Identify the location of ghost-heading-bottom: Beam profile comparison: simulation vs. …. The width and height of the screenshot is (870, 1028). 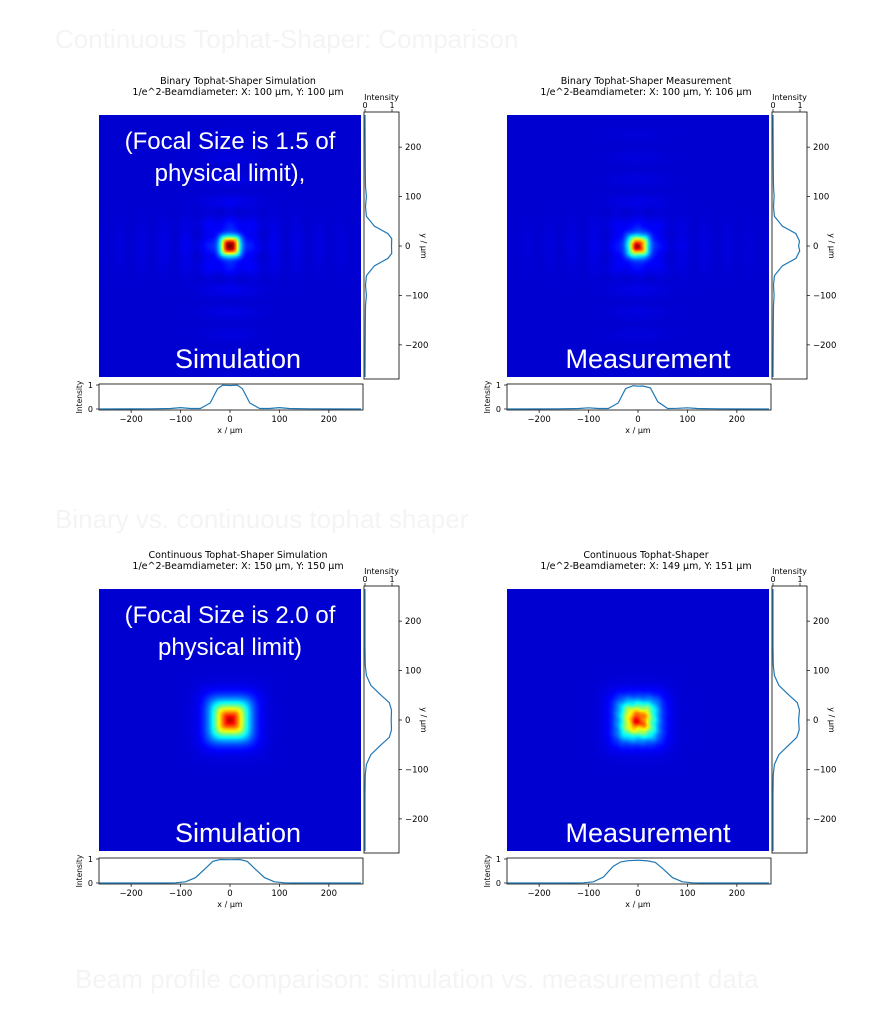
(417, 979).